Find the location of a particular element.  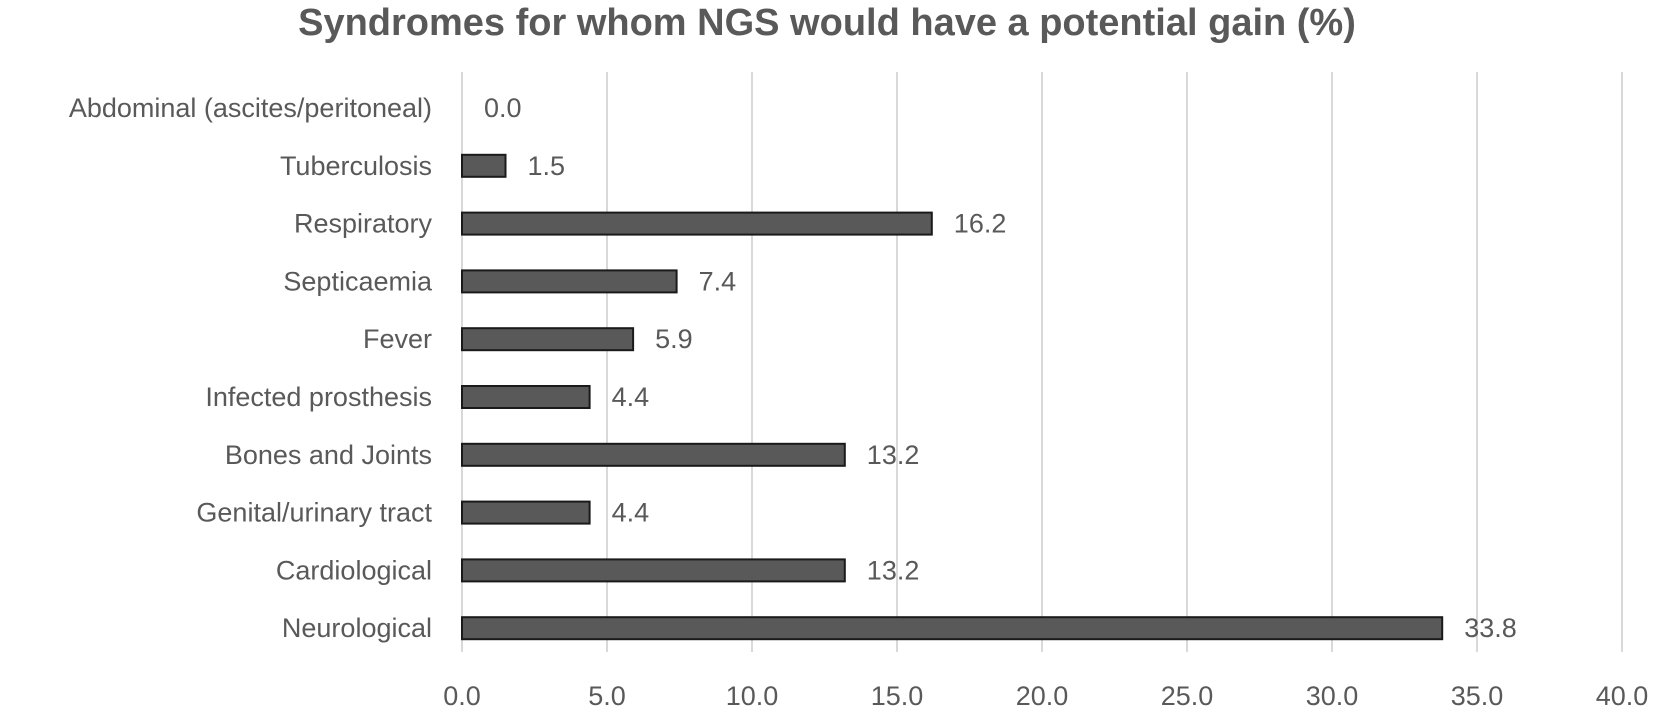

category-label: Fever is located at coordinates (397, 339).